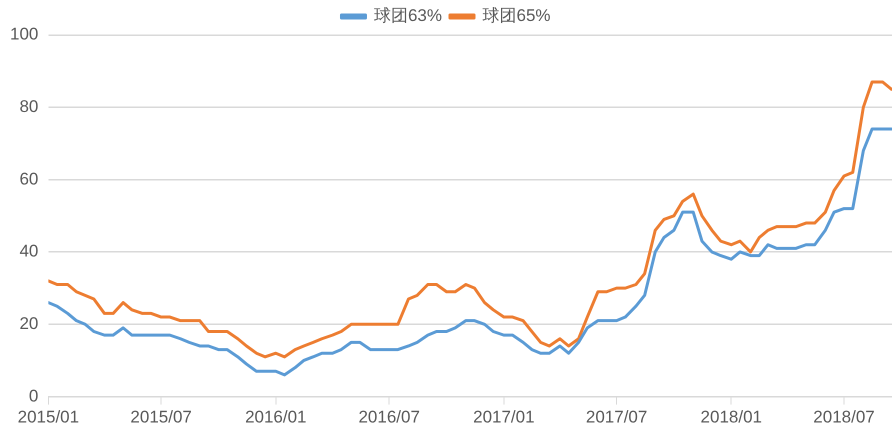 Image resolution: width=892 pixels, height=431 pixels. I want to click on y-tick-label: 100, so click(24, 34).